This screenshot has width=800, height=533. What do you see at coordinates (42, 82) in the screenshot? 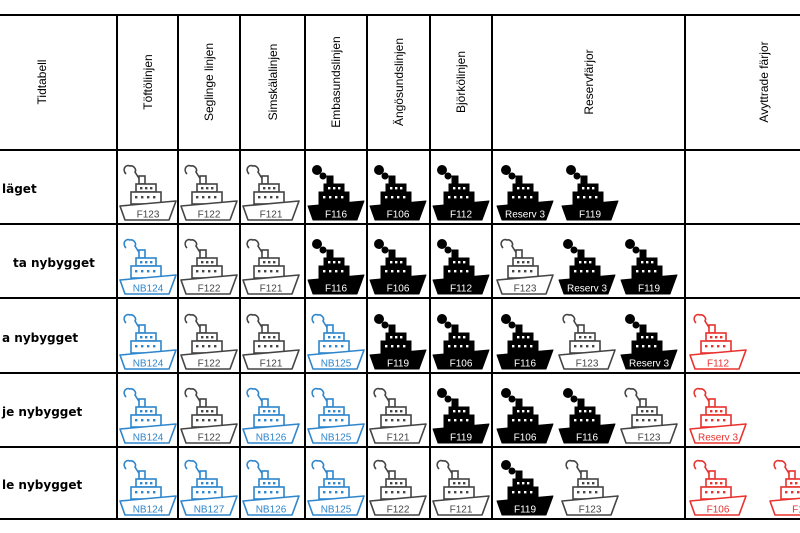
I see `header-schedule: Tidtabell` at bounding box center [42, 82].